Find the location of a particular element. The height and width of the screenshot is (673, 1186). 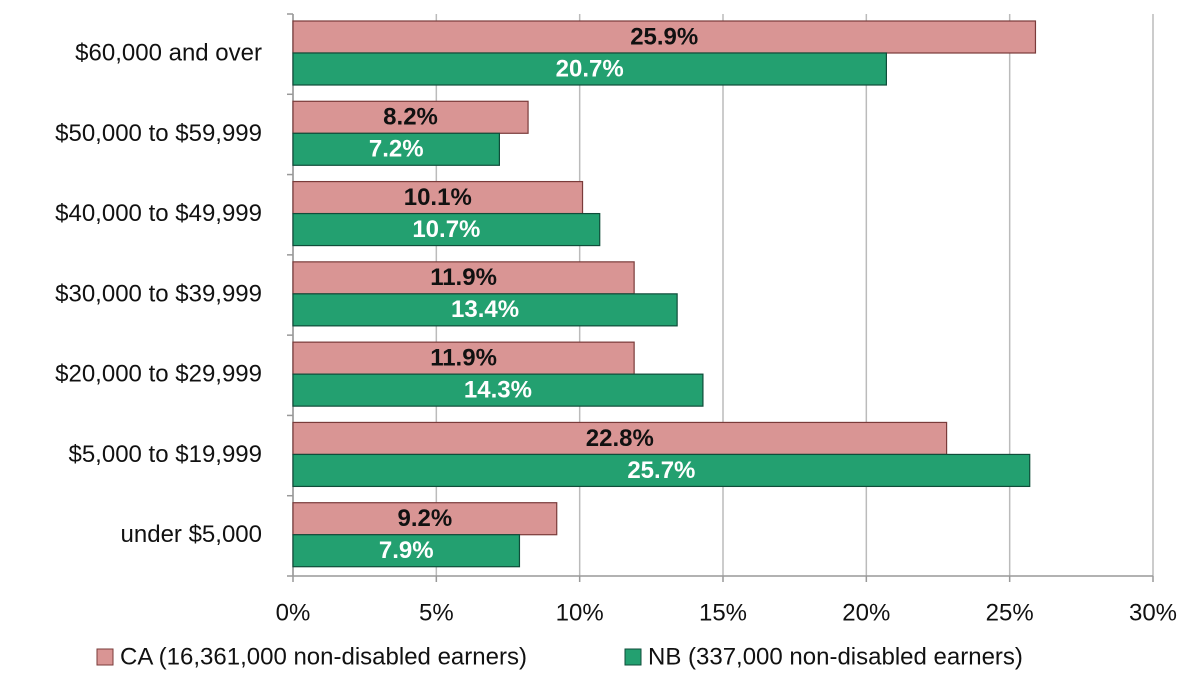

value-label: 25.7% is located at coordinates (661, 470).